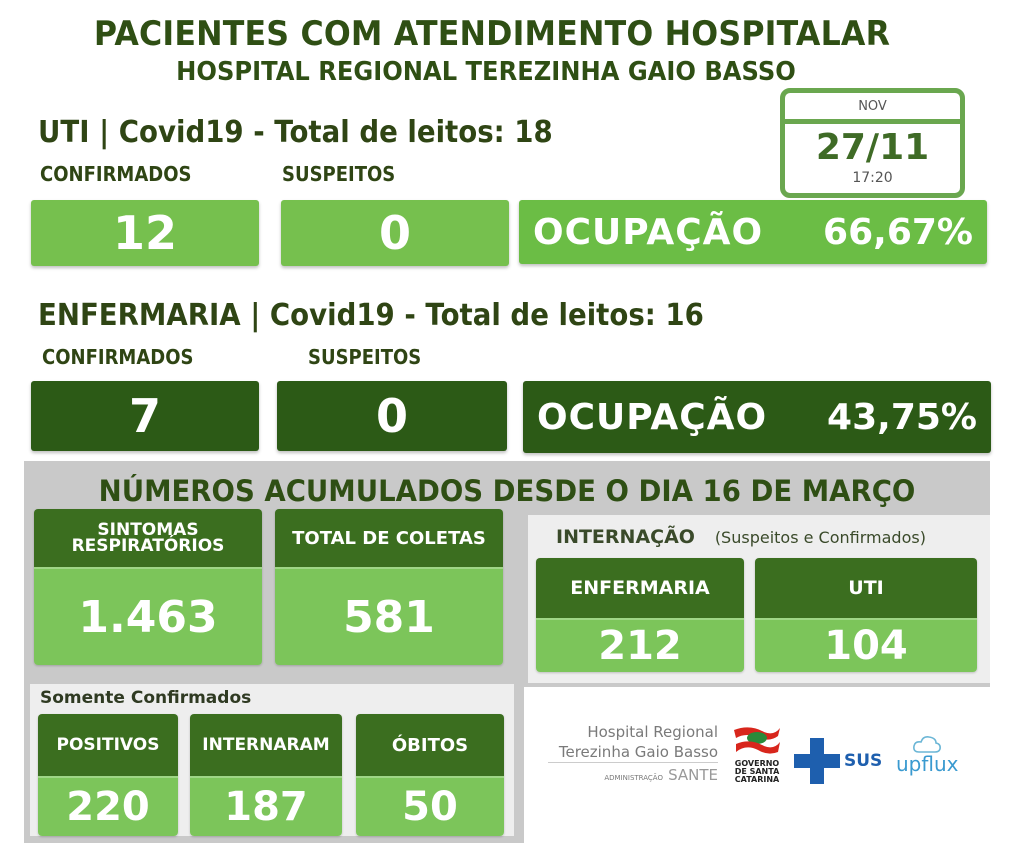 Image resolution: width=1024 pixels, height=853 pixels. I want to click on page-subtitle: HOSPITAL REGIONAL TEREZINHA GAIO BASSO, so click(486, 72).